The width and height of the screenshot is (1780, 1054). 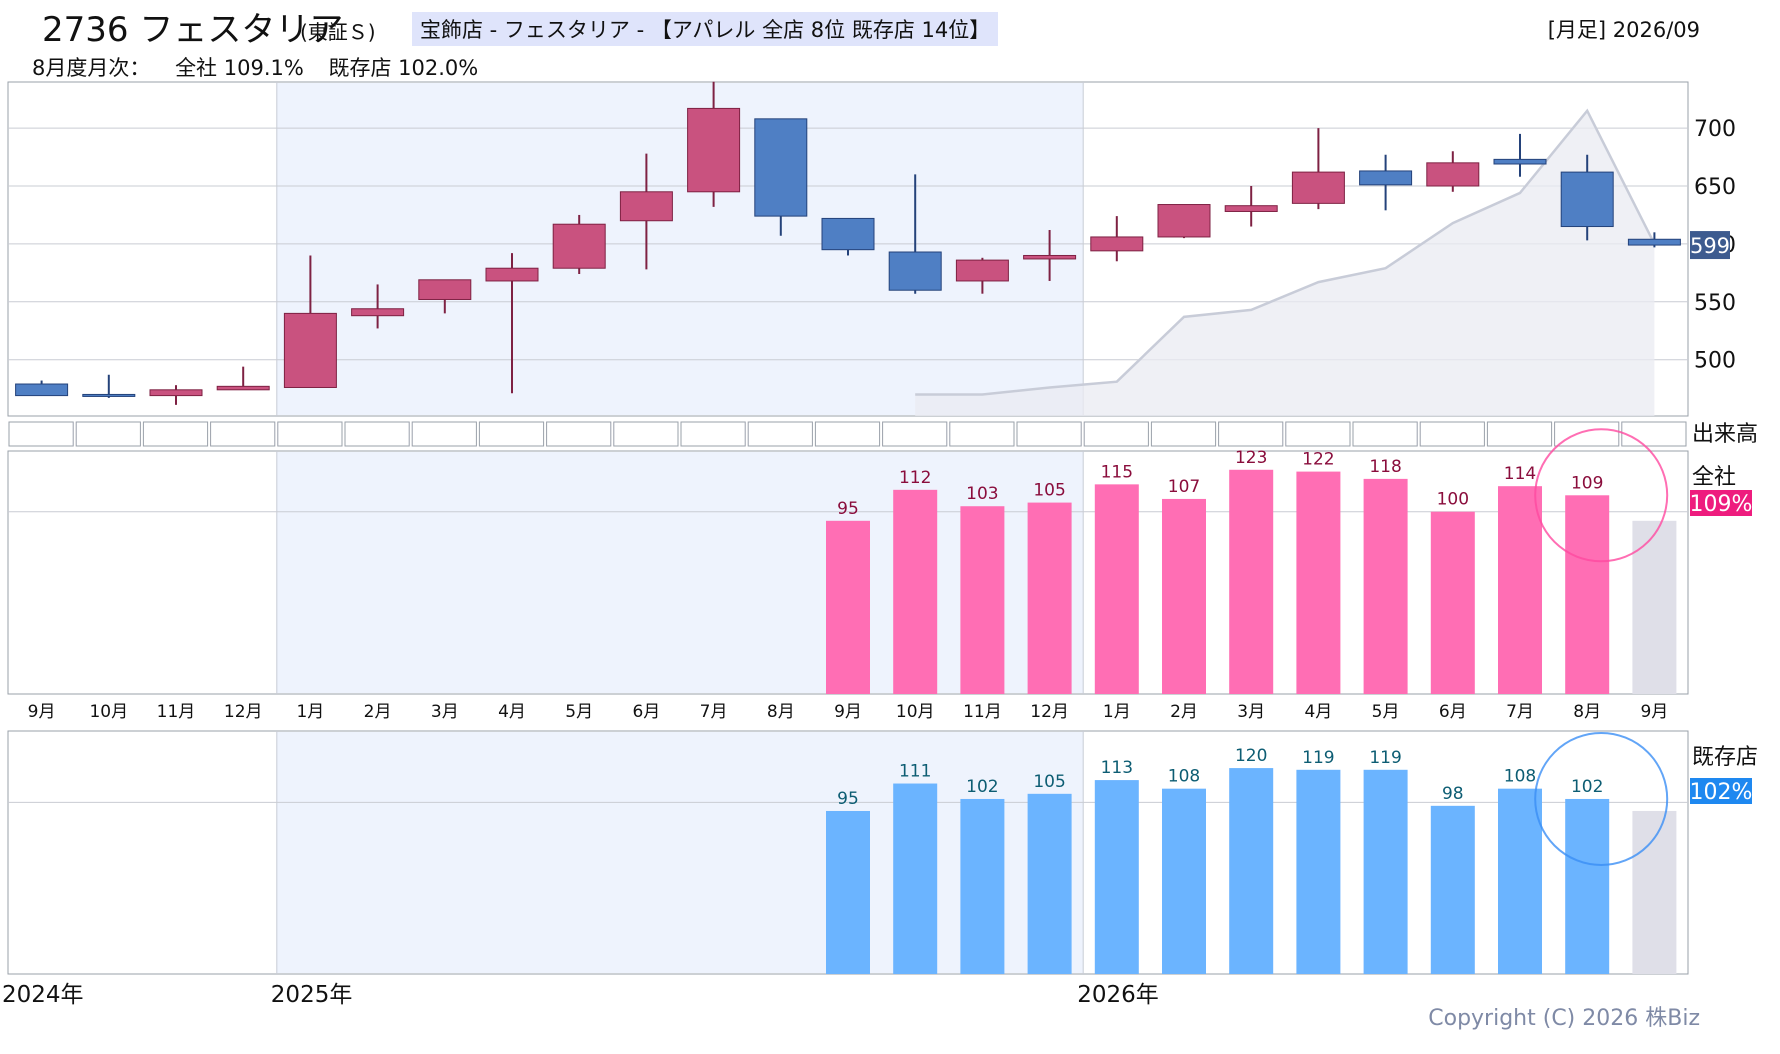 I want to click on moving-average-area, so click(x=1285, y=263).